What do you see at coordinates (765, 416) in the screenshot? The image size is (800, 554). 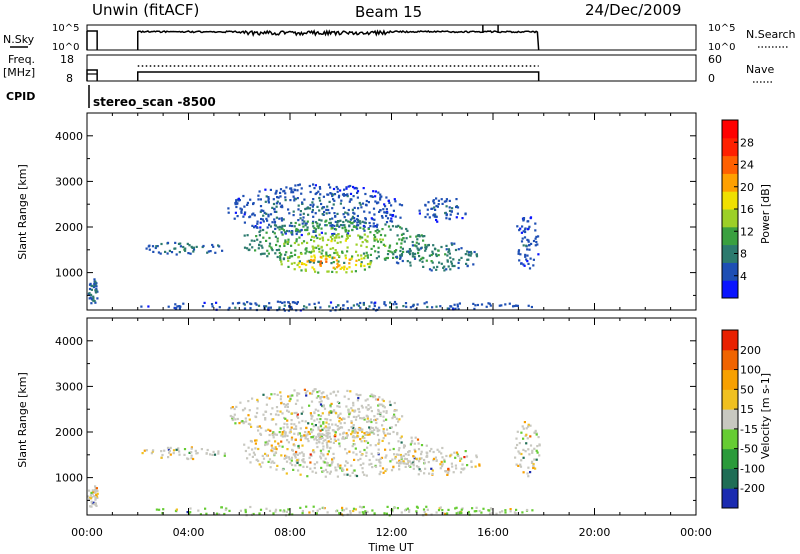 I see `velocity-colorbar-label: Velocity [m s-1]` at bounding box center [765, 416].